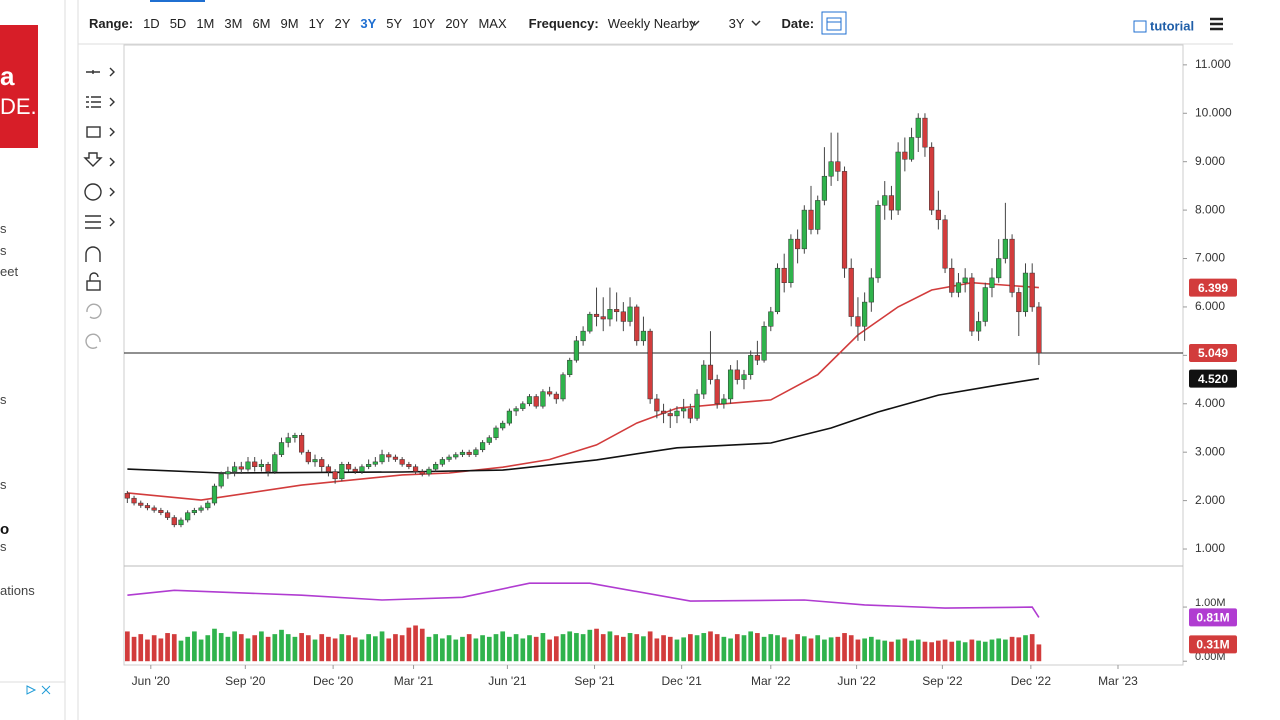 The height and width of the screenshot is (720, 1280). Describe the element at coordinates (1210, 657) in the screenshot. I see `y-tick-label: 0.00M` at that location.